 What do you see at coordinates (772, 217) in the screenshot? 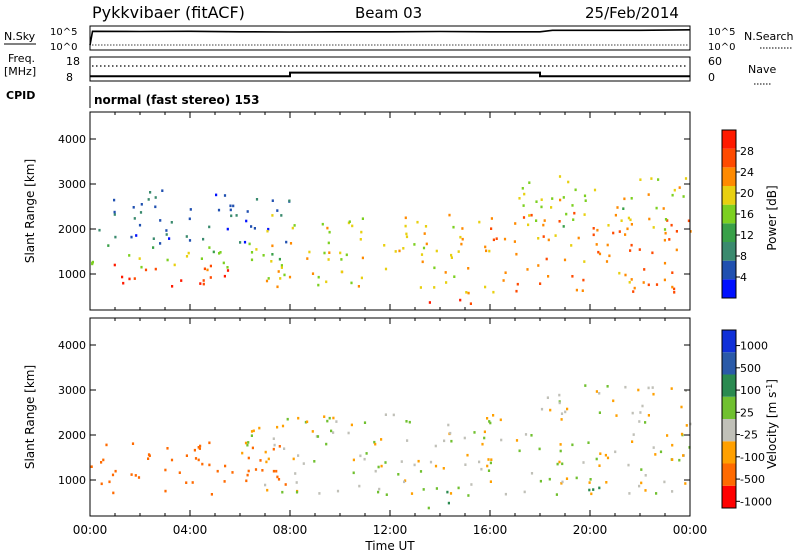
I see `power-colorbar-label: Power [dB]` at bounding box center [772, 217].